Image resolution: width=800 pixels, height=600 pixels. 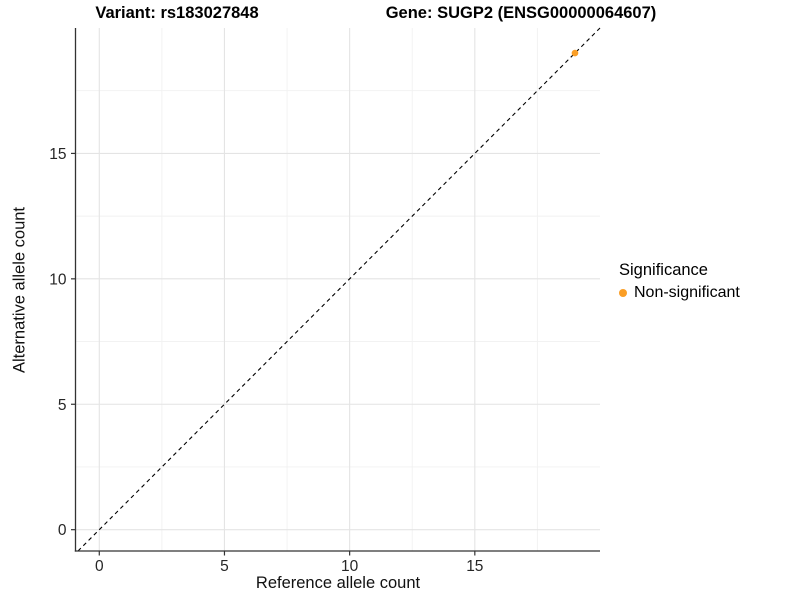 I want to click on legend-item-label: Non-significant, so click(x=687, y=292).